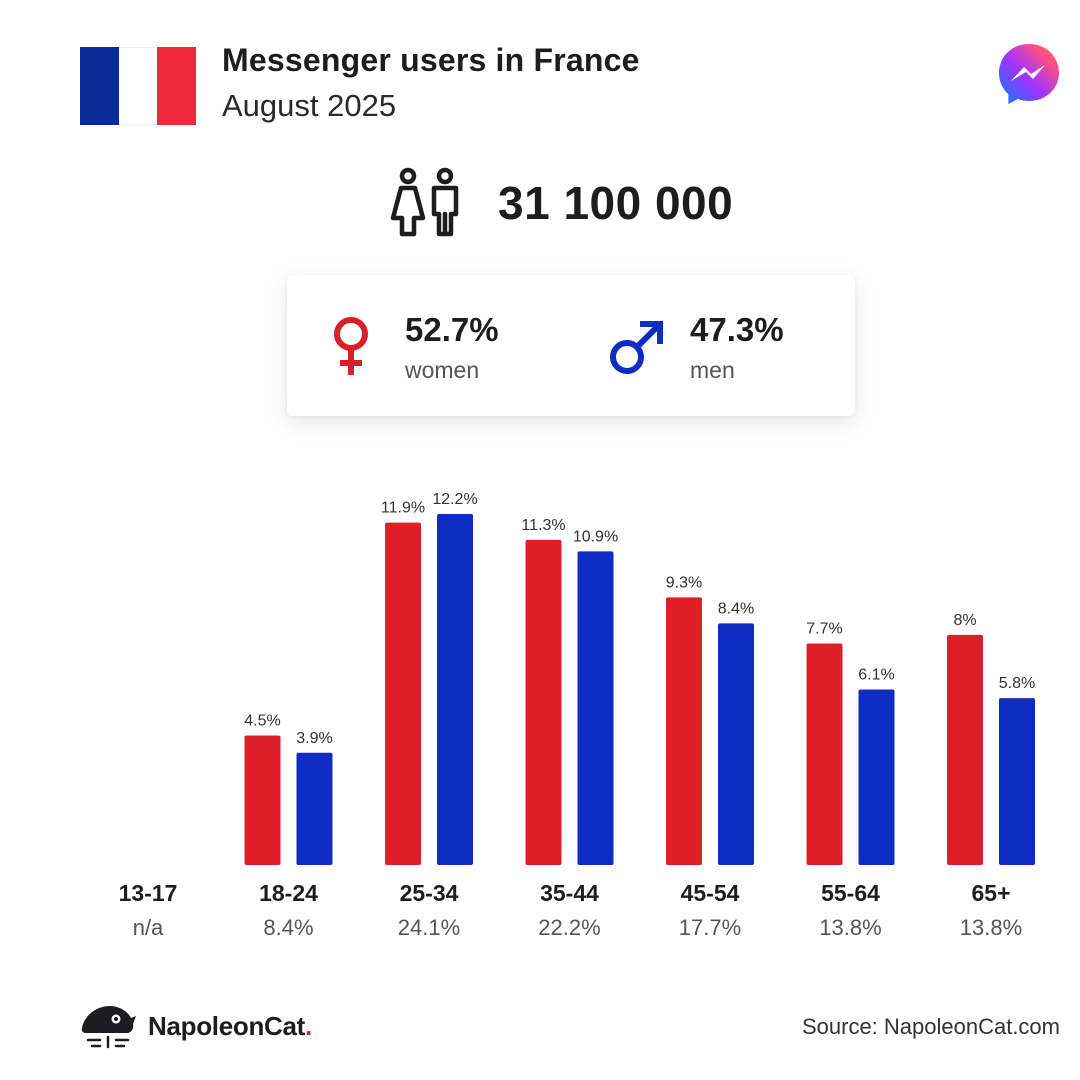 The image size is (1080, 1080). I want to click on bar-value-label: 6.1%, so click(876, 675).